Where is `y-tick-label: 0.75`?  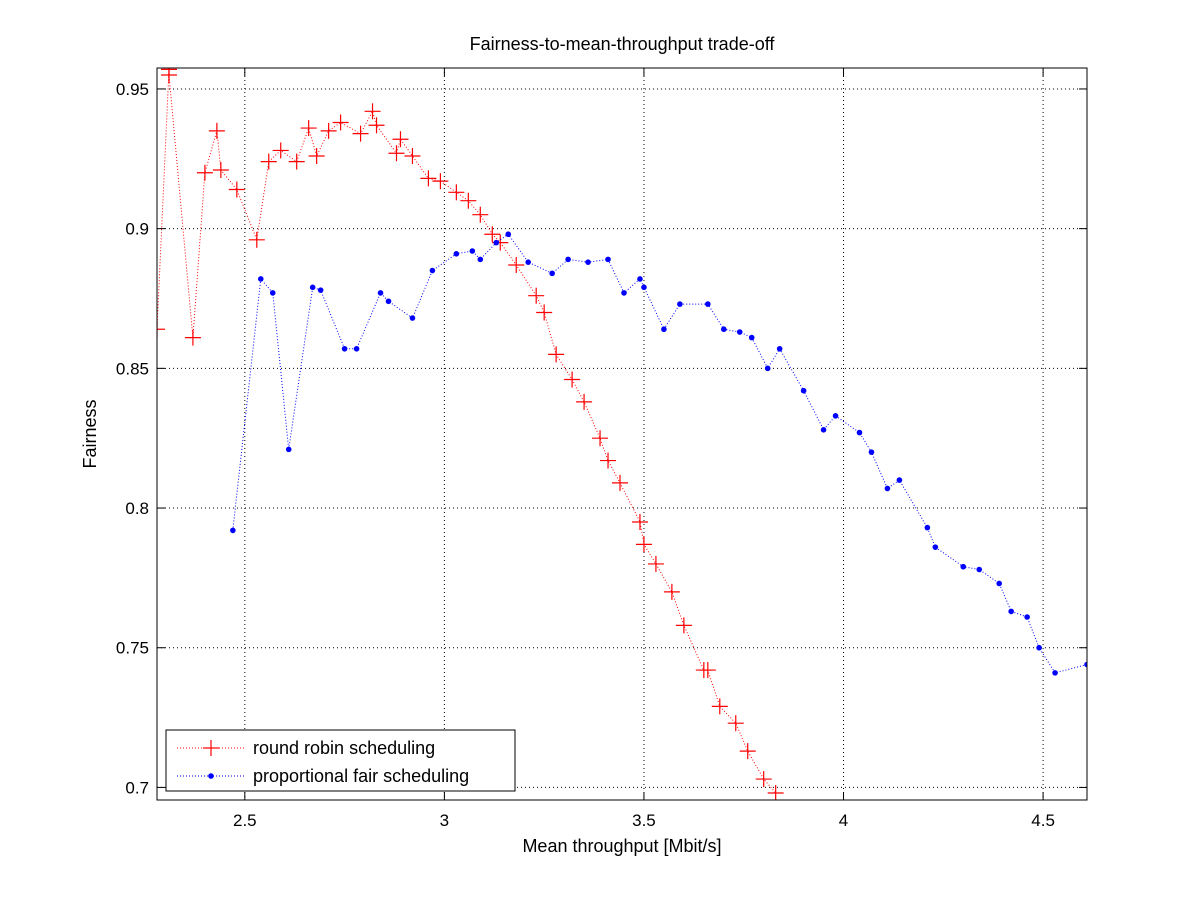 y-tick-label: 0.75 is located at coordinates (132, 648).